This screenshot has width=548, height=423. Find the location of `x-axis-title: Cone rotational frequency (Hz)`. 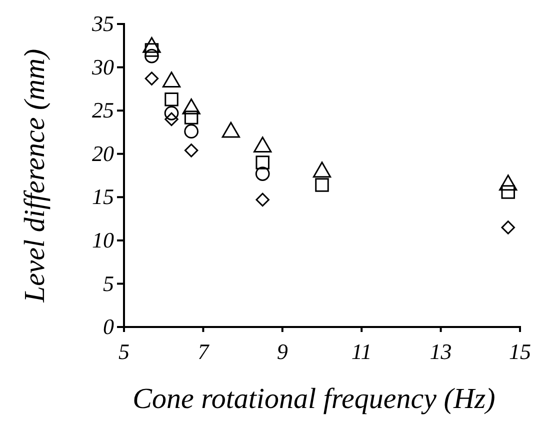

x-axis-title: Cone rotational frequency (Hz) is located at coordinates (314, 399).